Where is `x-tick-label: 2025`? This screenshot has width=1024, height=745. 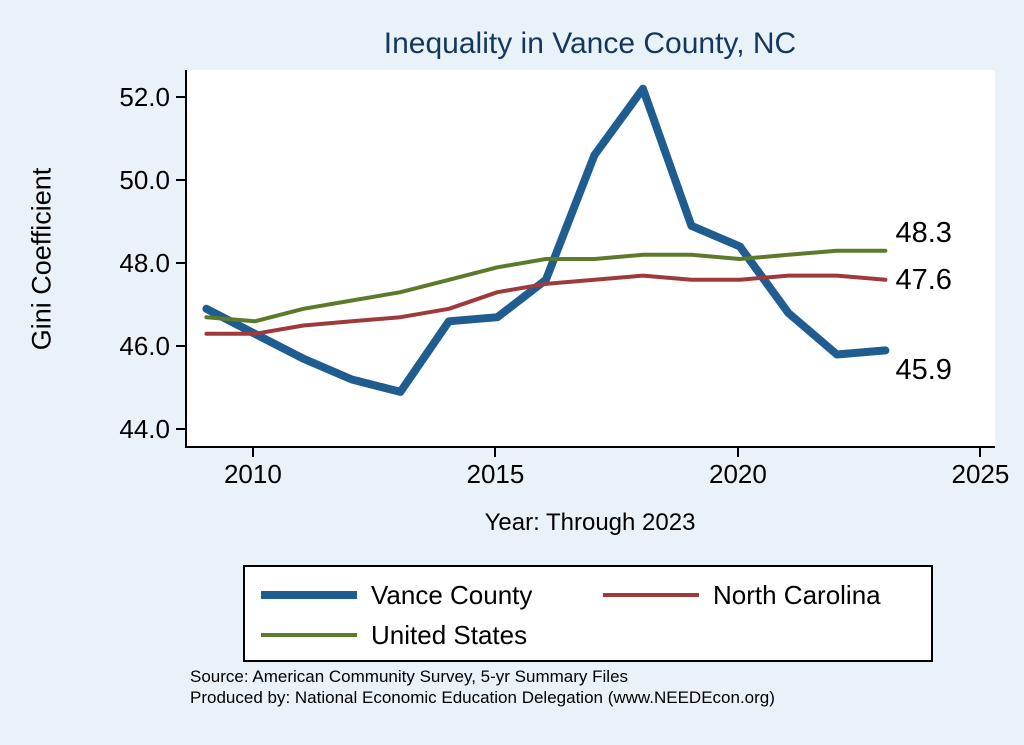 x-tick-label: 2025 is located at coordinates (980, 474).